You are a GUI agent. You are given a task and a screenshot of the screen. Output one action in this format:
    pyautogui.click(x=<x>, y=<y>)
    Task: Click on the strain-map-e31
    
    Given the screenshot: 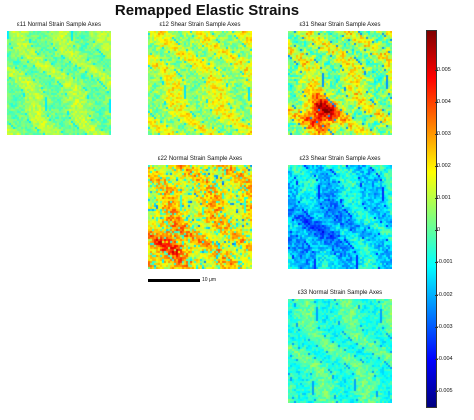 What is the action you would take?
    pyautogui.click(x=340, y=83)
    